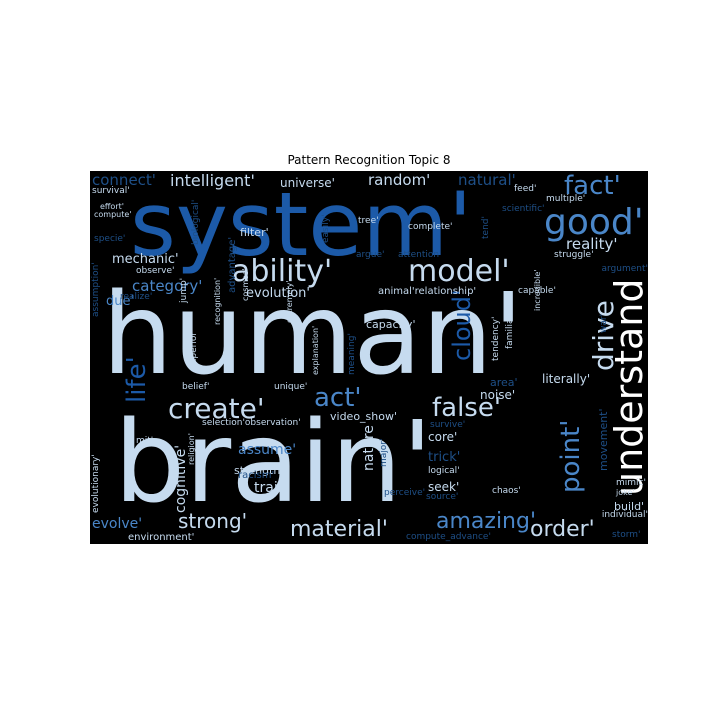  I want to click on word-cloud-word: noise', so click(498, 395).